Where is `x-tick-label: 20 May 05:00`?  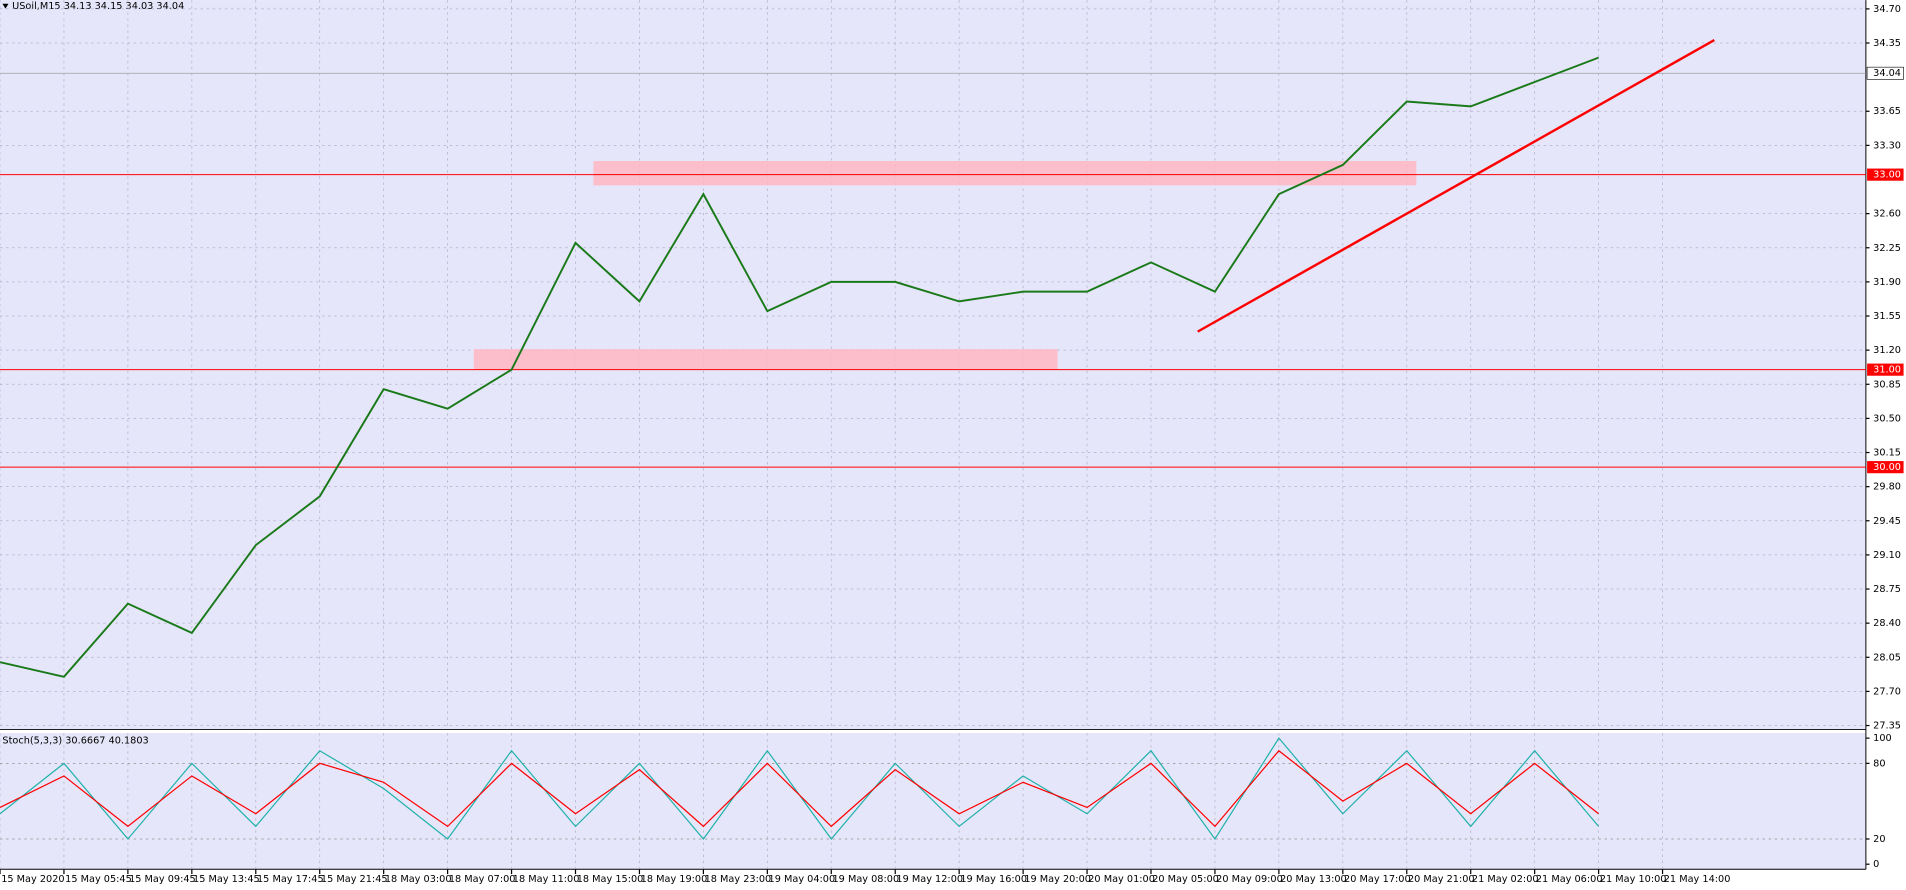 x-tick-label: 20 May 05:00 is located at coordinates (1185, 879).